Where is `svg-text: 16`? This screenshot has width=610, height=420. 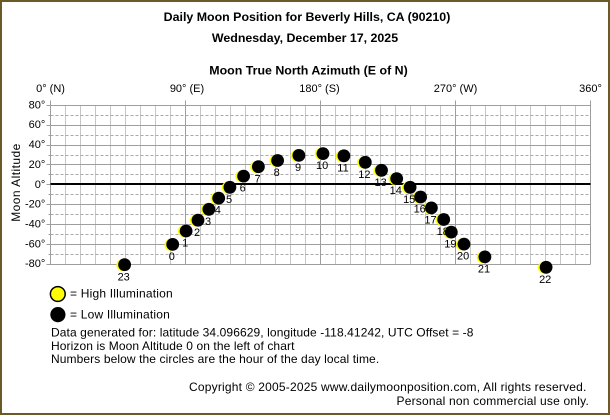 svg-text: 16 is located at coordinates (420, 210).